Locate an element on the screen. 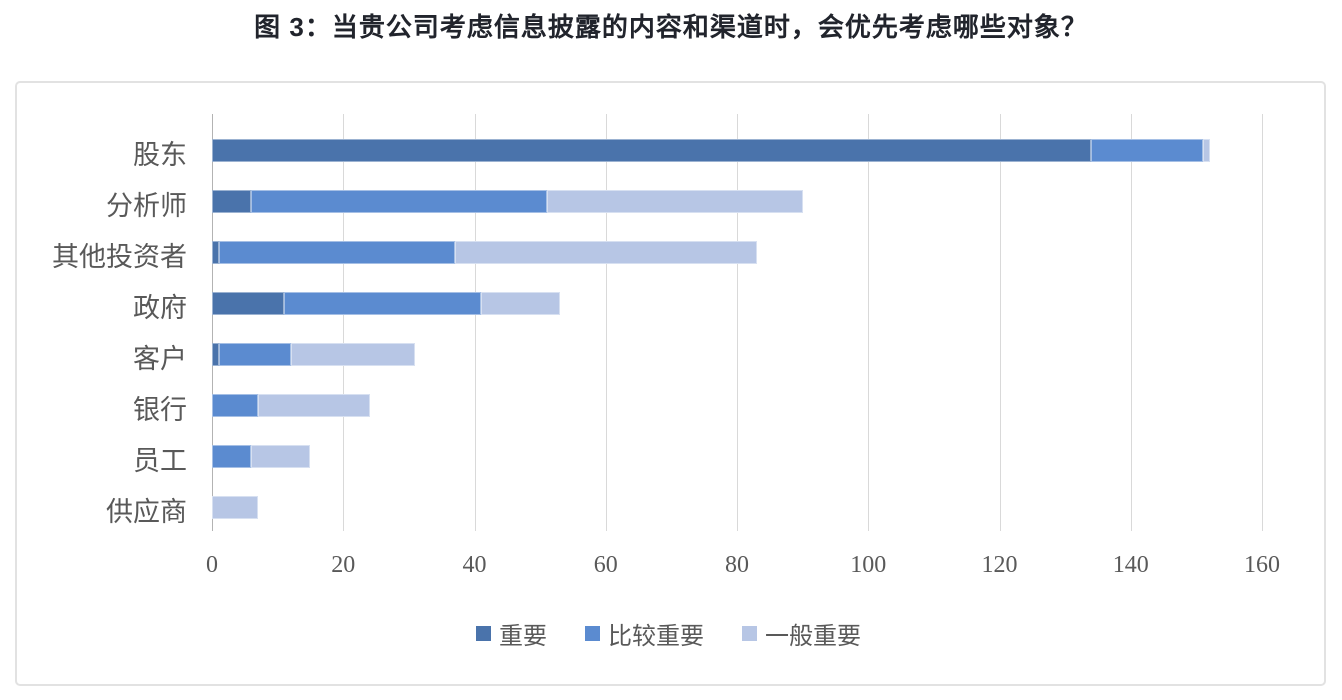 This screenshot has height=700, width=1342. x-tick-label-80: 80 is located at coordinates (737, 565).